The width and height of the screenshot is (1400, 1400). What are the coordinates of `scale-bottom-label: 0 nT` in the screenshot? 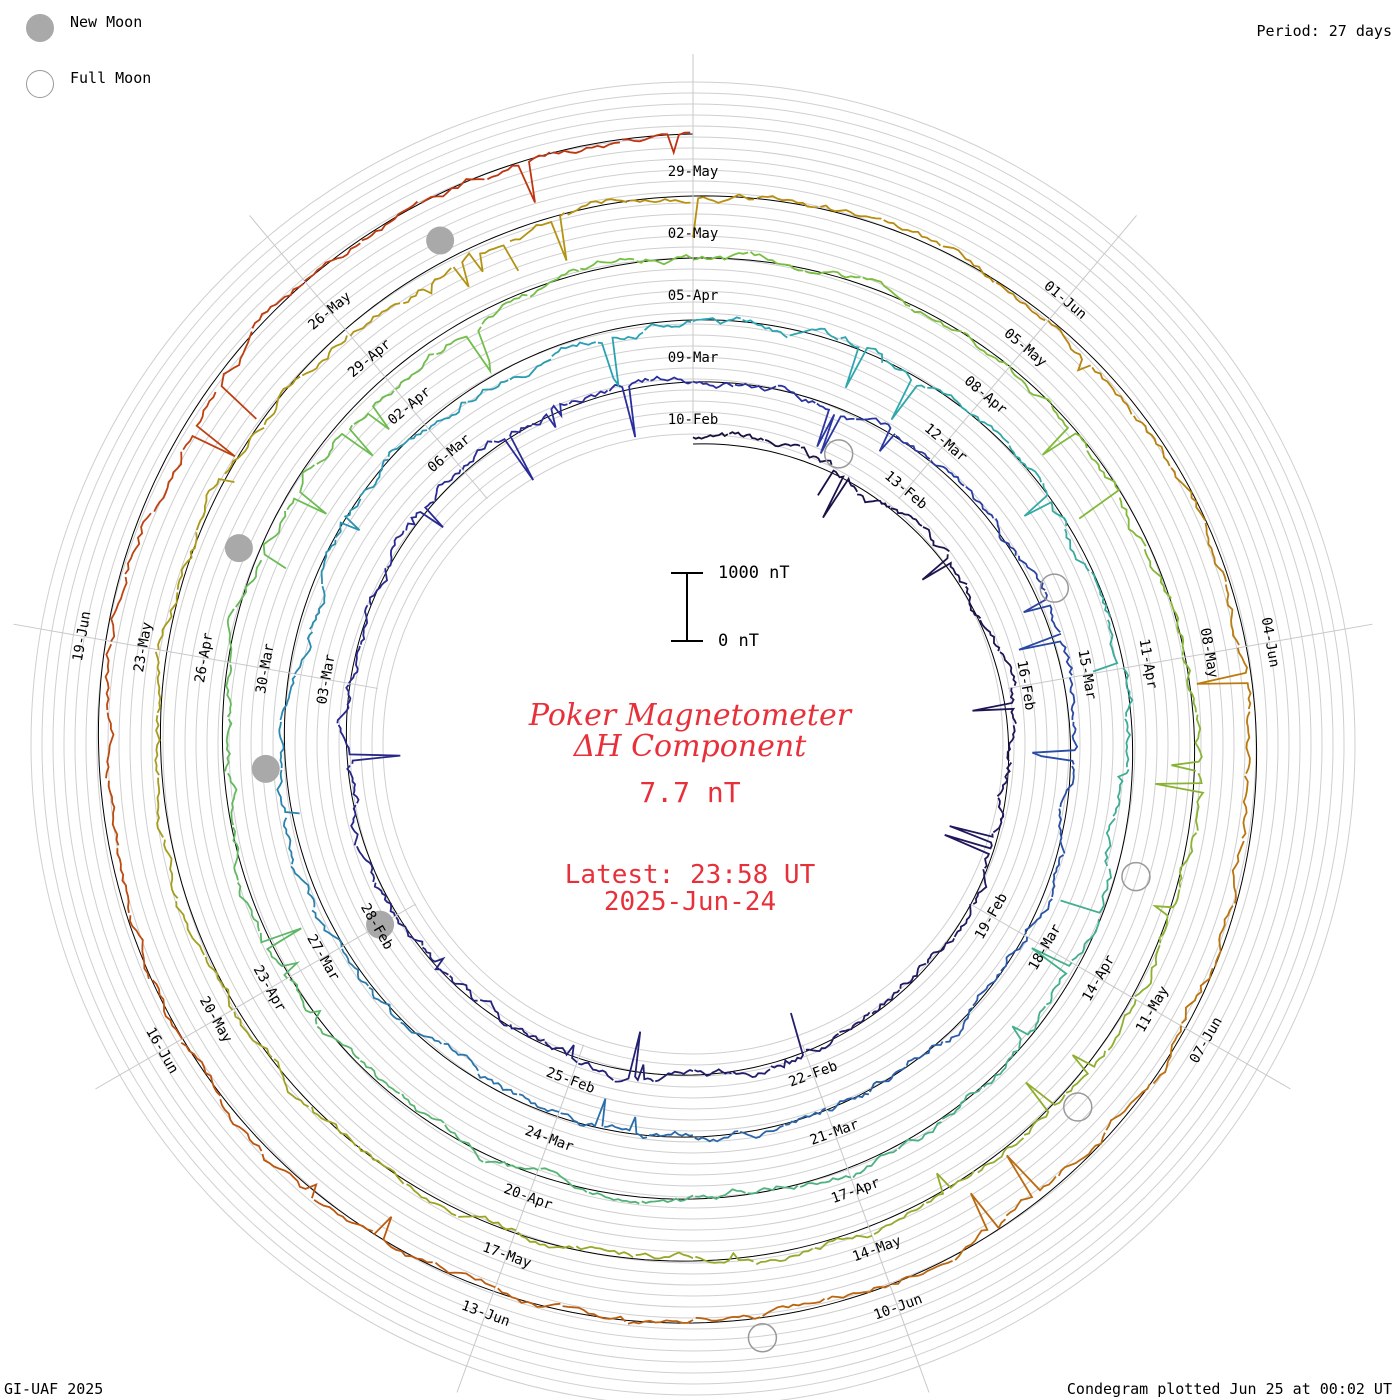 It's located at (738, 641).